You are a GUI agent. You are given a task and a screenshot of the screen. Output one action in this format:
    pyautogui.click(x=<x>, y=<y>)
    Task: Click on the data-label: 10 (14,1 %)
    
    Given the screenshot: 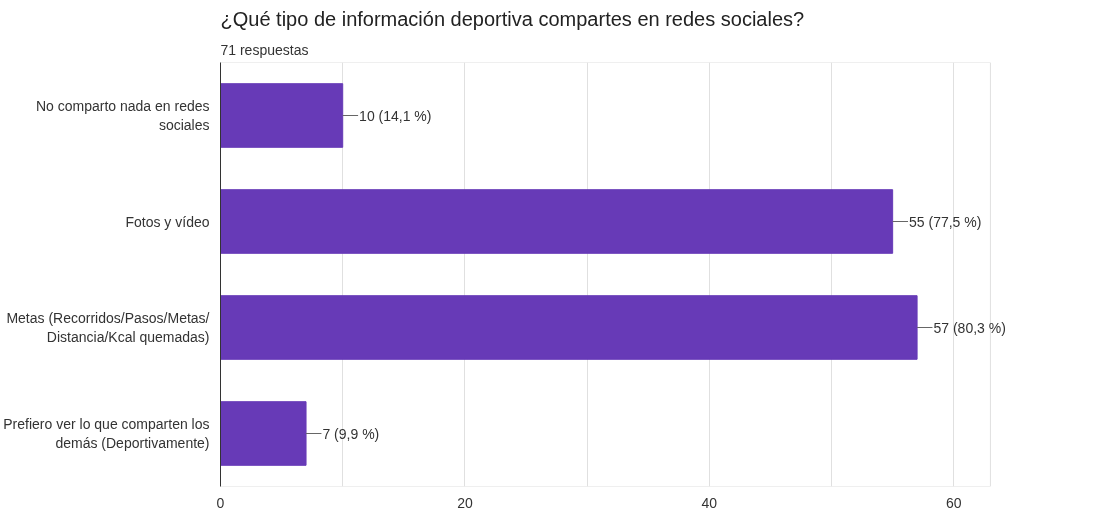 What is the action you would take?
    pyautogui.click(x=395, y=115)
    